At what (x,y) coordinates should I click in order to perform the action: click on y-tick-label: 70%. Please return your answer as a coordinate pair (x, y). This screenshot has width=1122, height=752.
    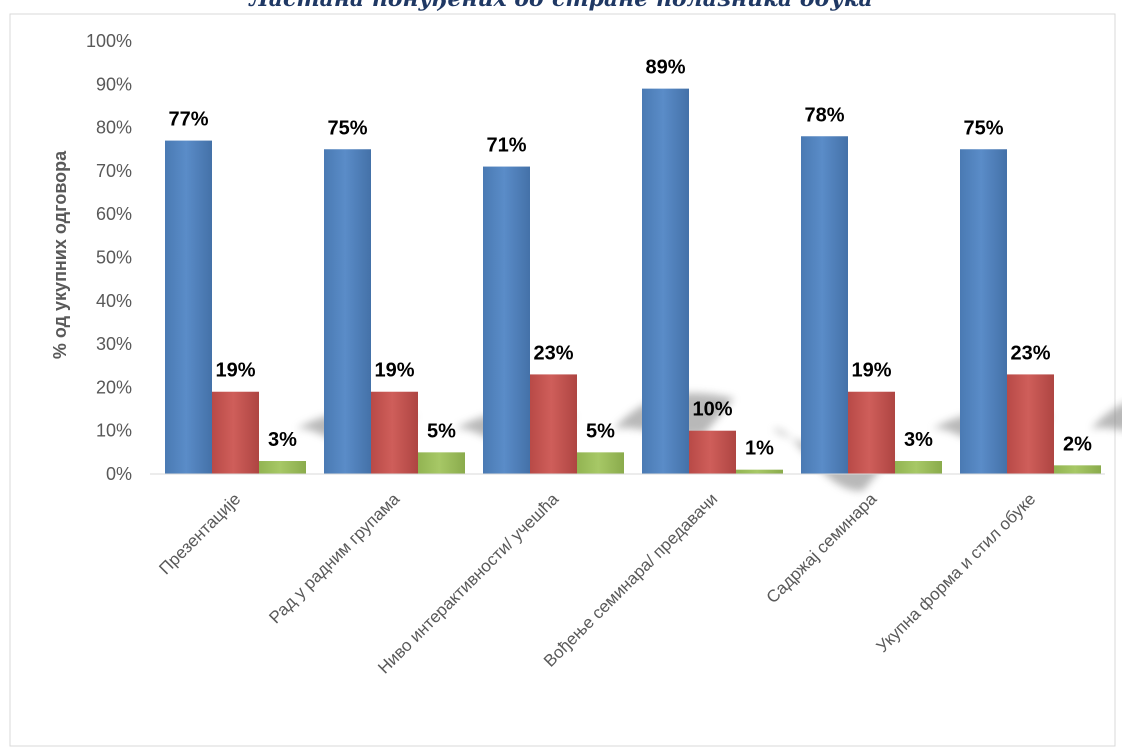
    Looking at the image, I should click on (114, 171).